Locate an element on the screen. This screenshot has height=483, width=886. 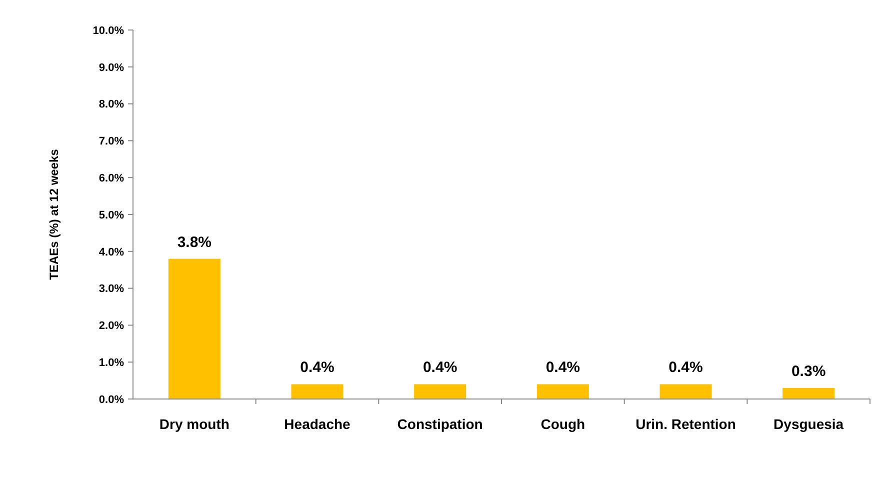
data-label: 3.8% is located at coordinates (194, 242).